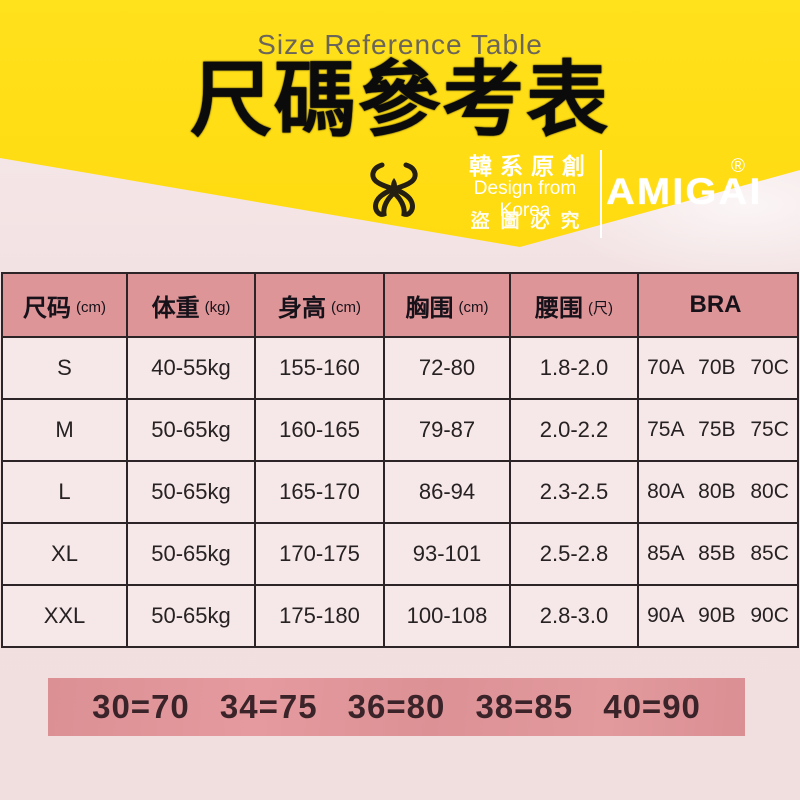  What do you see at coordinates (575, 431) in the screenshot?
I see `cell-waist: 2.0-2.2` at bounding box center [575, 431].